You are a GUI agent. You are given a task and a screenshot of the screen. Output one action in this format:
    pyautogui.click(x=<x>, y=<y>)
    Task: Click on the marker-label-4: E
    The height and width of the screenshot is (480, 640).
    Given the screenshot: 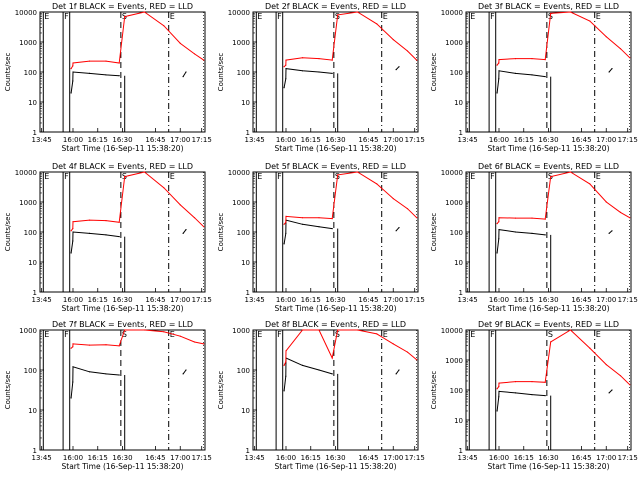 What is the action you would take?
    pyautogui.click(x=598, y=176)
    